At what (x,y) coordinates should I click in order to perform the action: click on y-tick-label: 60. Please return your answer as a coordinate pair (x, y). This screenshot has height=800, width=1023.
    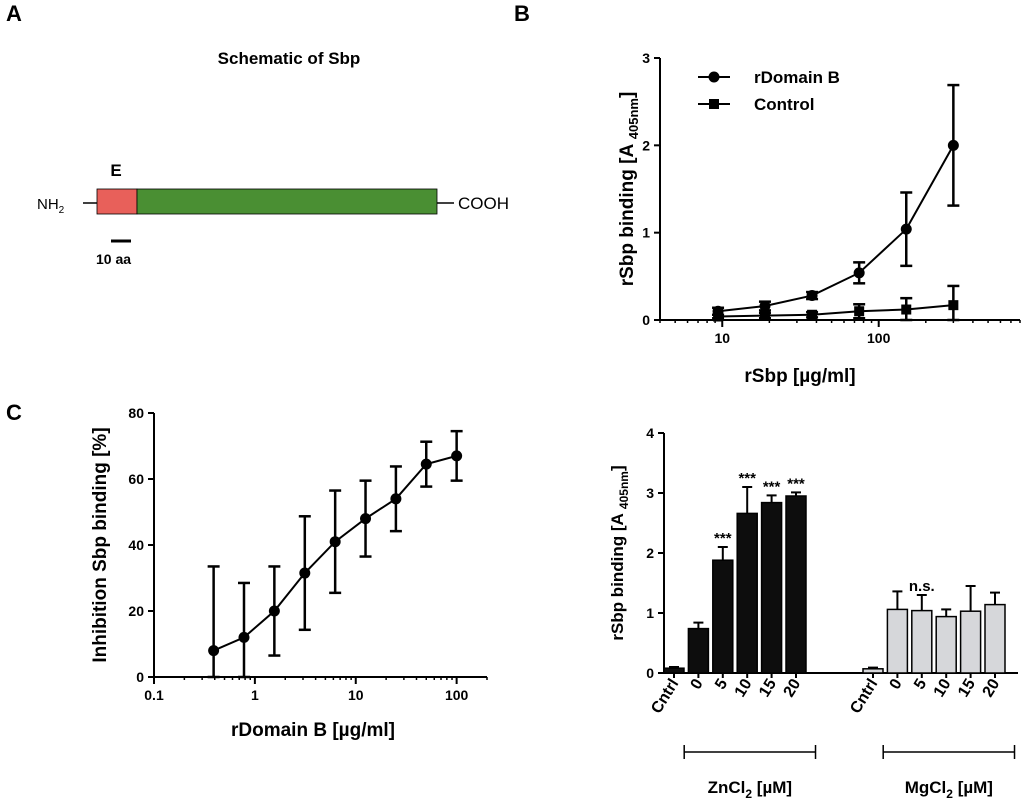
    Looking at the image, I should click on (136, 479).